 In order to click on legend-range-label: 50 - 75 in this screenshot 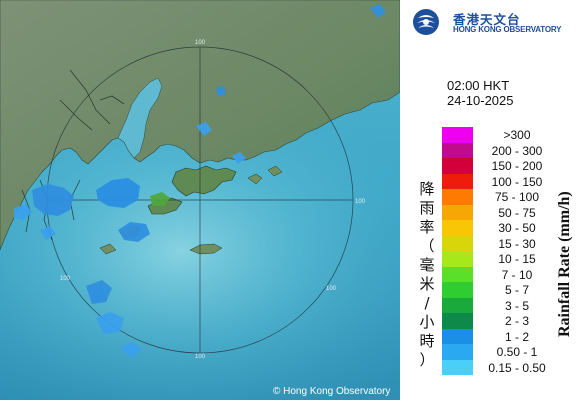, I will do `click(517, 212)`.